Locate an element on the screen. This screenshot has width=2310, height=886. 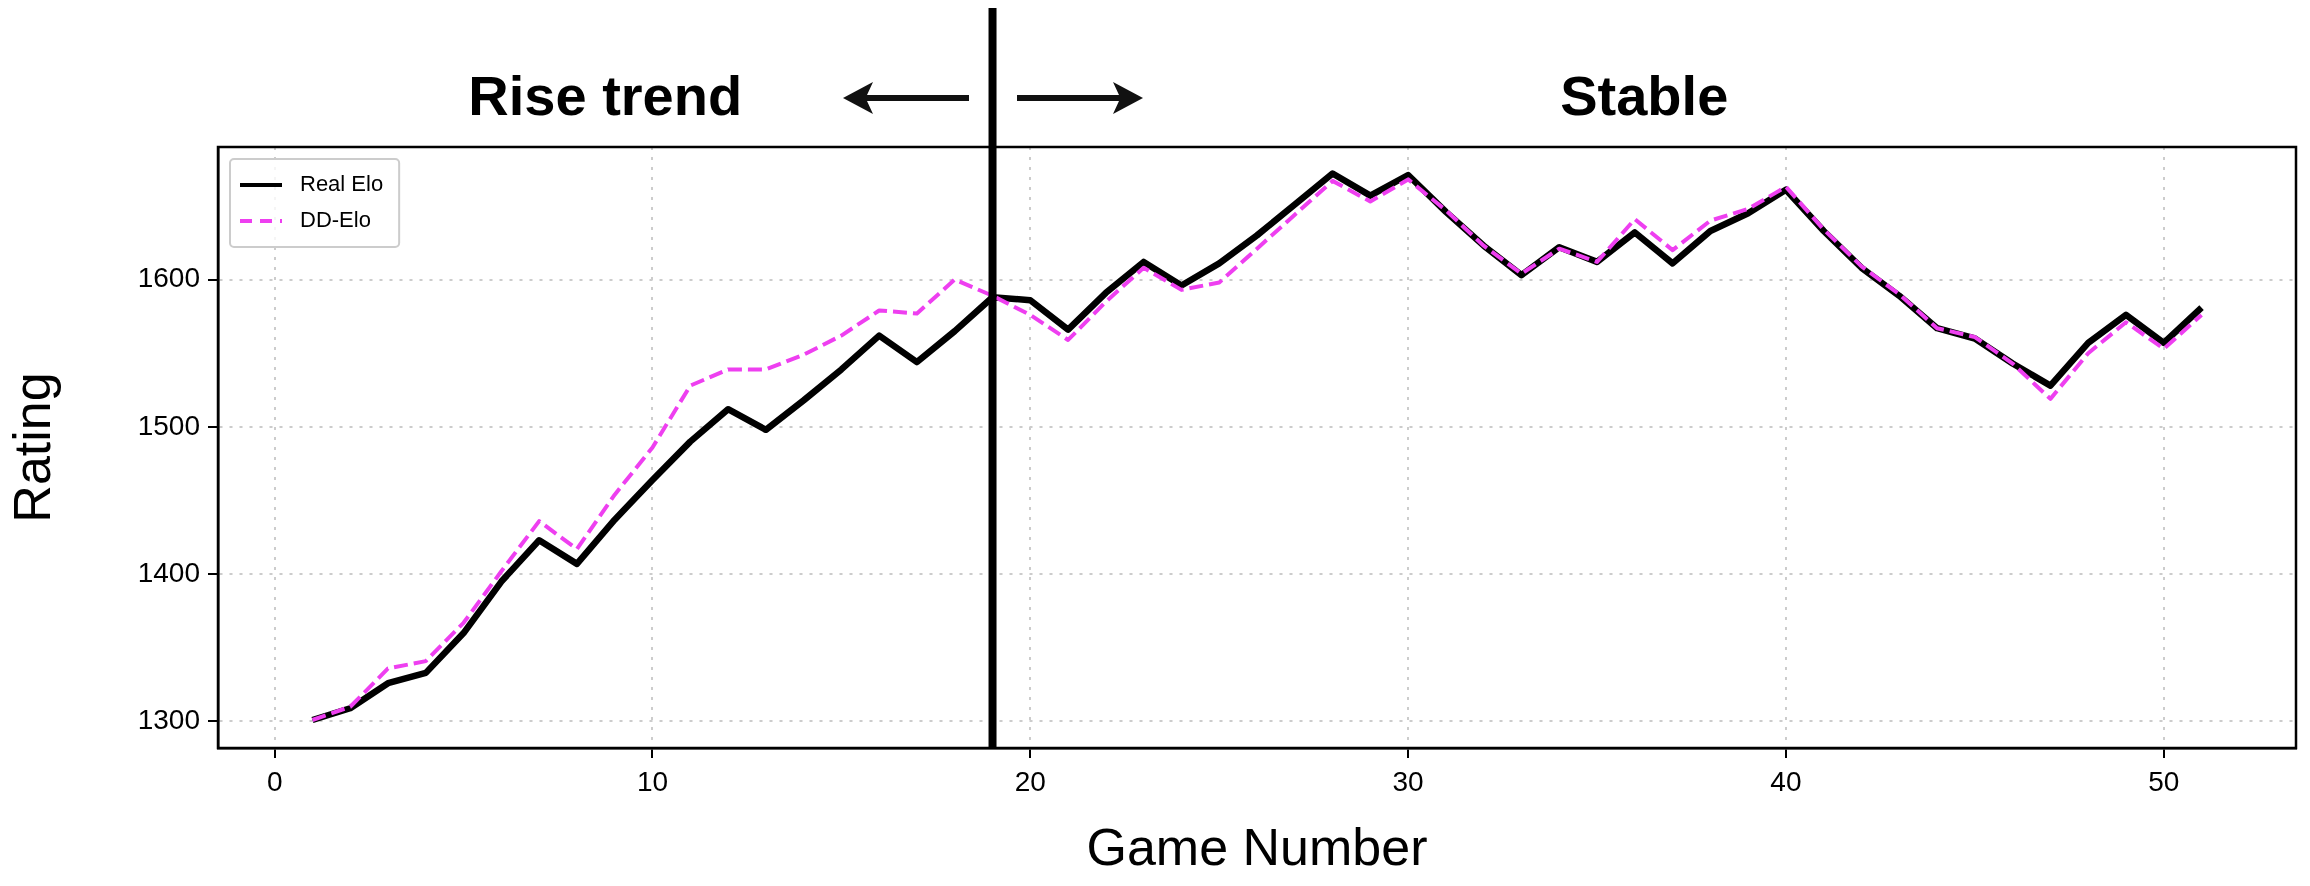
x-axis-title: Game Number is located at coordinates (1257, 847).